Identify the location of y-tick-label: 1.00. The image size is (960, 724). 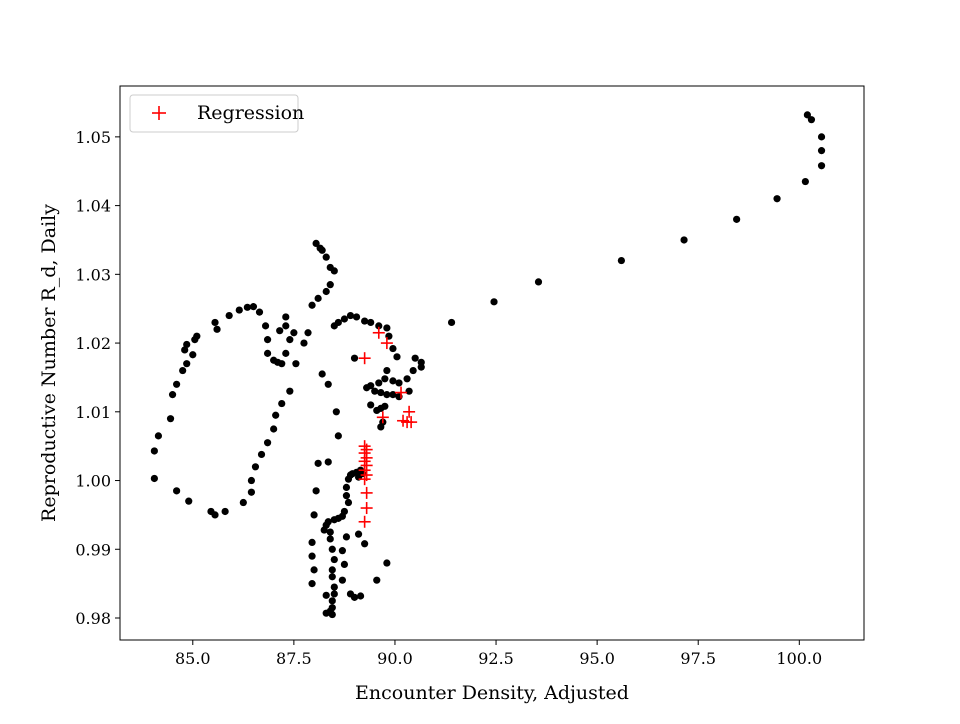
(93, 481).